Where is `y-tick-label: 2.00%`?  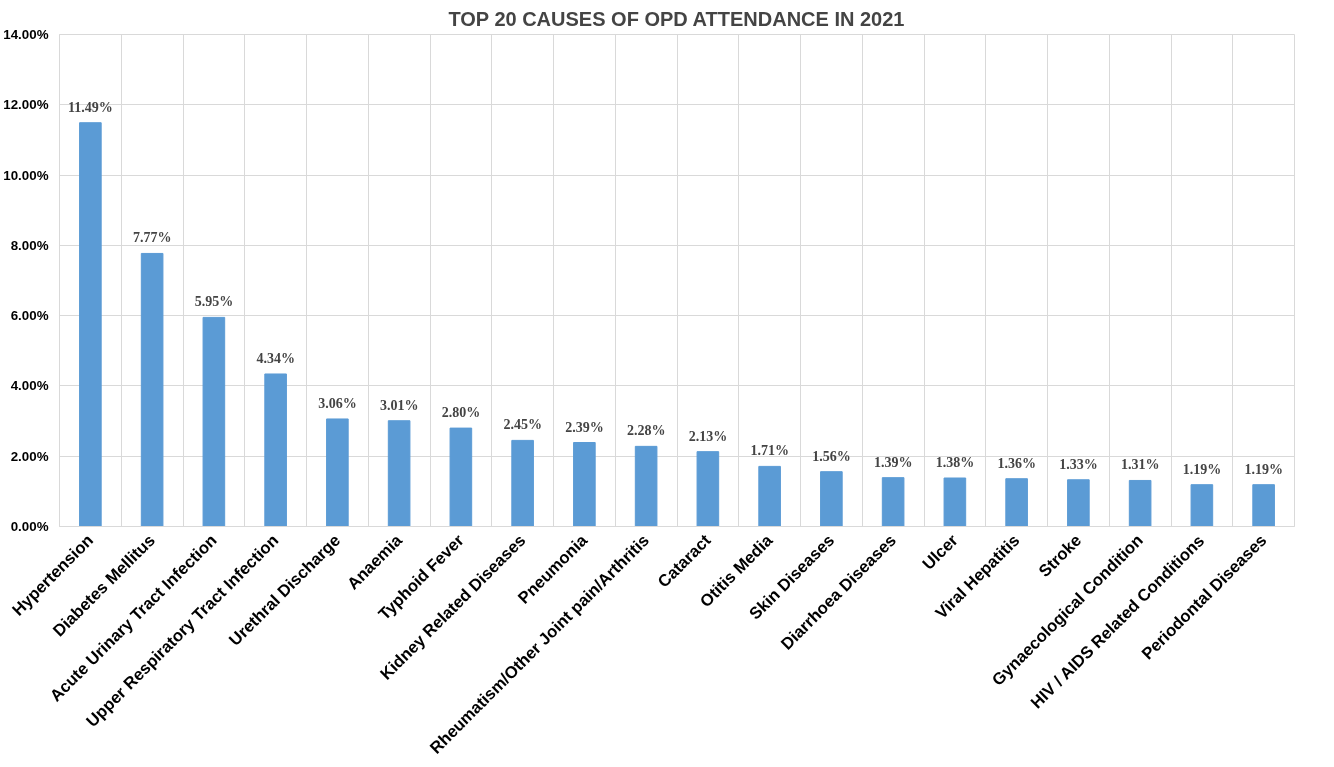 y-tick-label: 2.00% is located at coordinates (29, 456).